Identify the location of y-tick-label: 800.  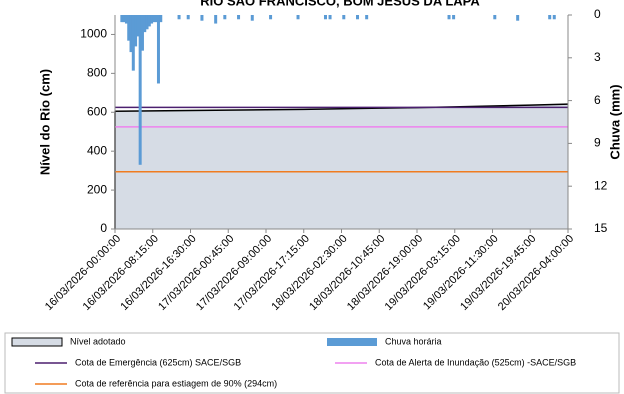
(97, 73).